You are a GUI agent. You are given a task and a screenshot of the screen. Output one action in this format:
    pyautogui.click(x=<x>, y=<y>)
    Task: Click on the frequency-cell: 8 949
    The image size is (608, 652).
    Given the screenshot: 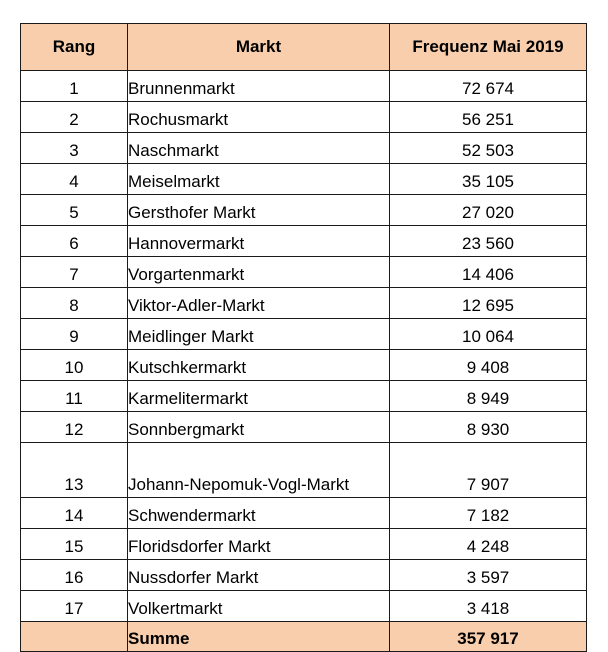 What is the action you would take?
    pyautogui.click(x=488, y=396)
    